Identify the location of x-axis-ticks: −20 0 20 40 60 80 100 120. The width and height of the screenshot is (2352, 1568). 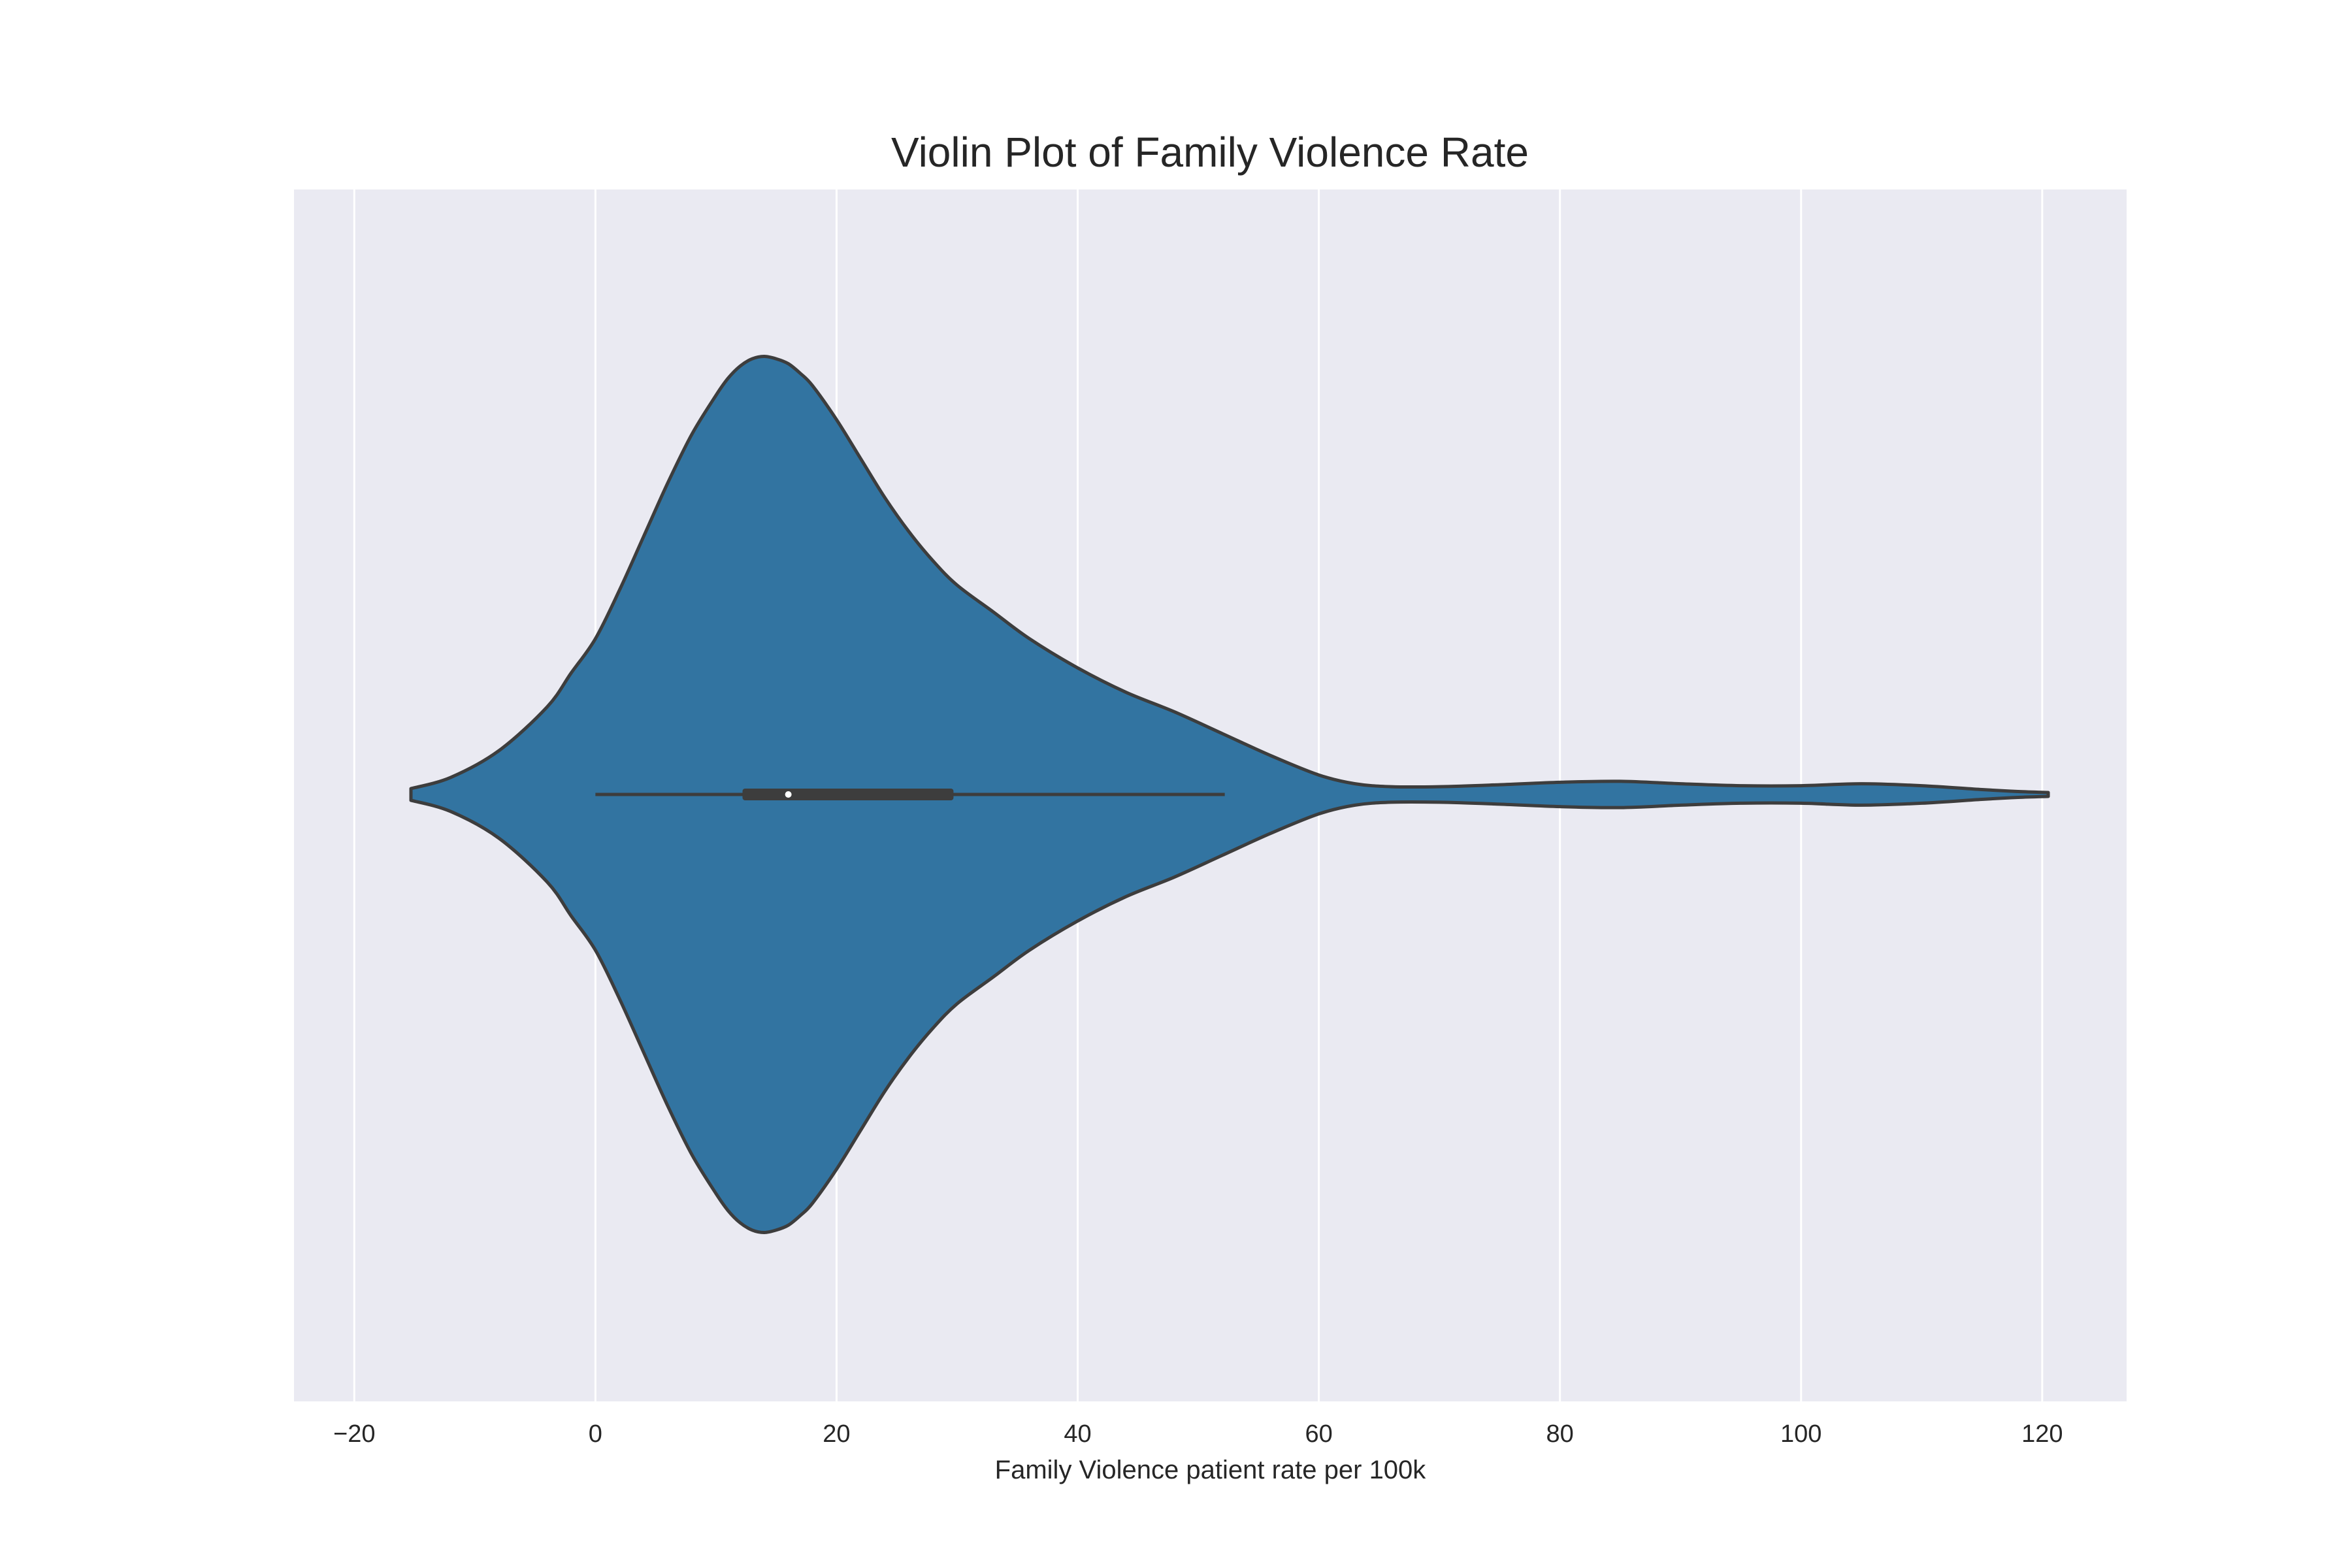
(1198, 1434).